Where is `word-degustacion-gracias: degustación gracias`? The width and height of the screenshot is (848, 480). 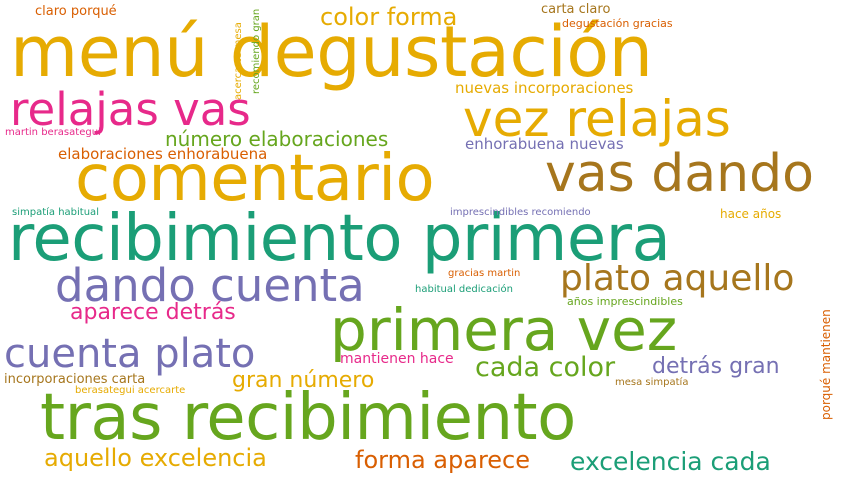 word-degustacion-gracias: degustación gracias is located at coordinates (617, 23).